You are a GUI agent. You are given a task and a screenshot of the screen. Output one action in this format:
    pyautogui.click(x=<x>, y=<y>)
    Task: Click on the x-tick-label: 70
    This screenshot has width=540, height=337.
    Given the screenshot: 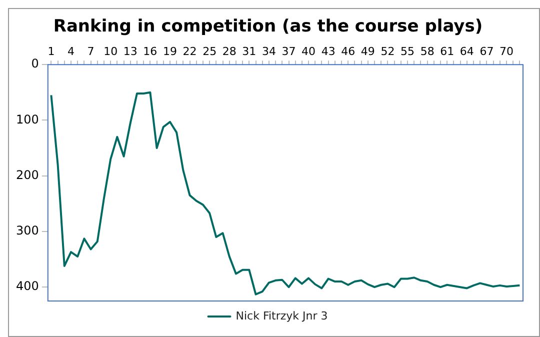 What is the action you would take?
    pyautogui.click(x=507, y=51)
    